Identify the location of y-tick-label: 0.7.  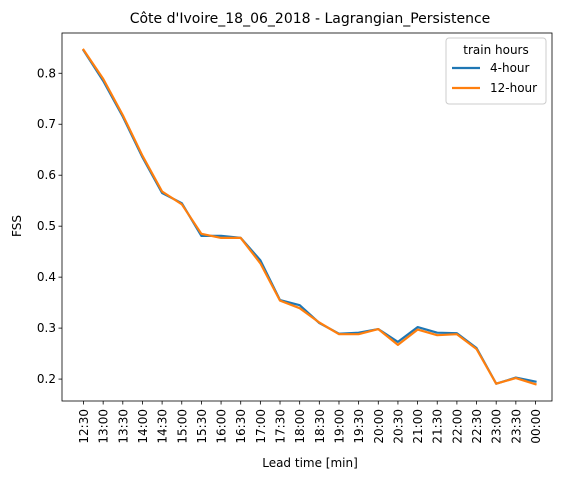
(46, 124).